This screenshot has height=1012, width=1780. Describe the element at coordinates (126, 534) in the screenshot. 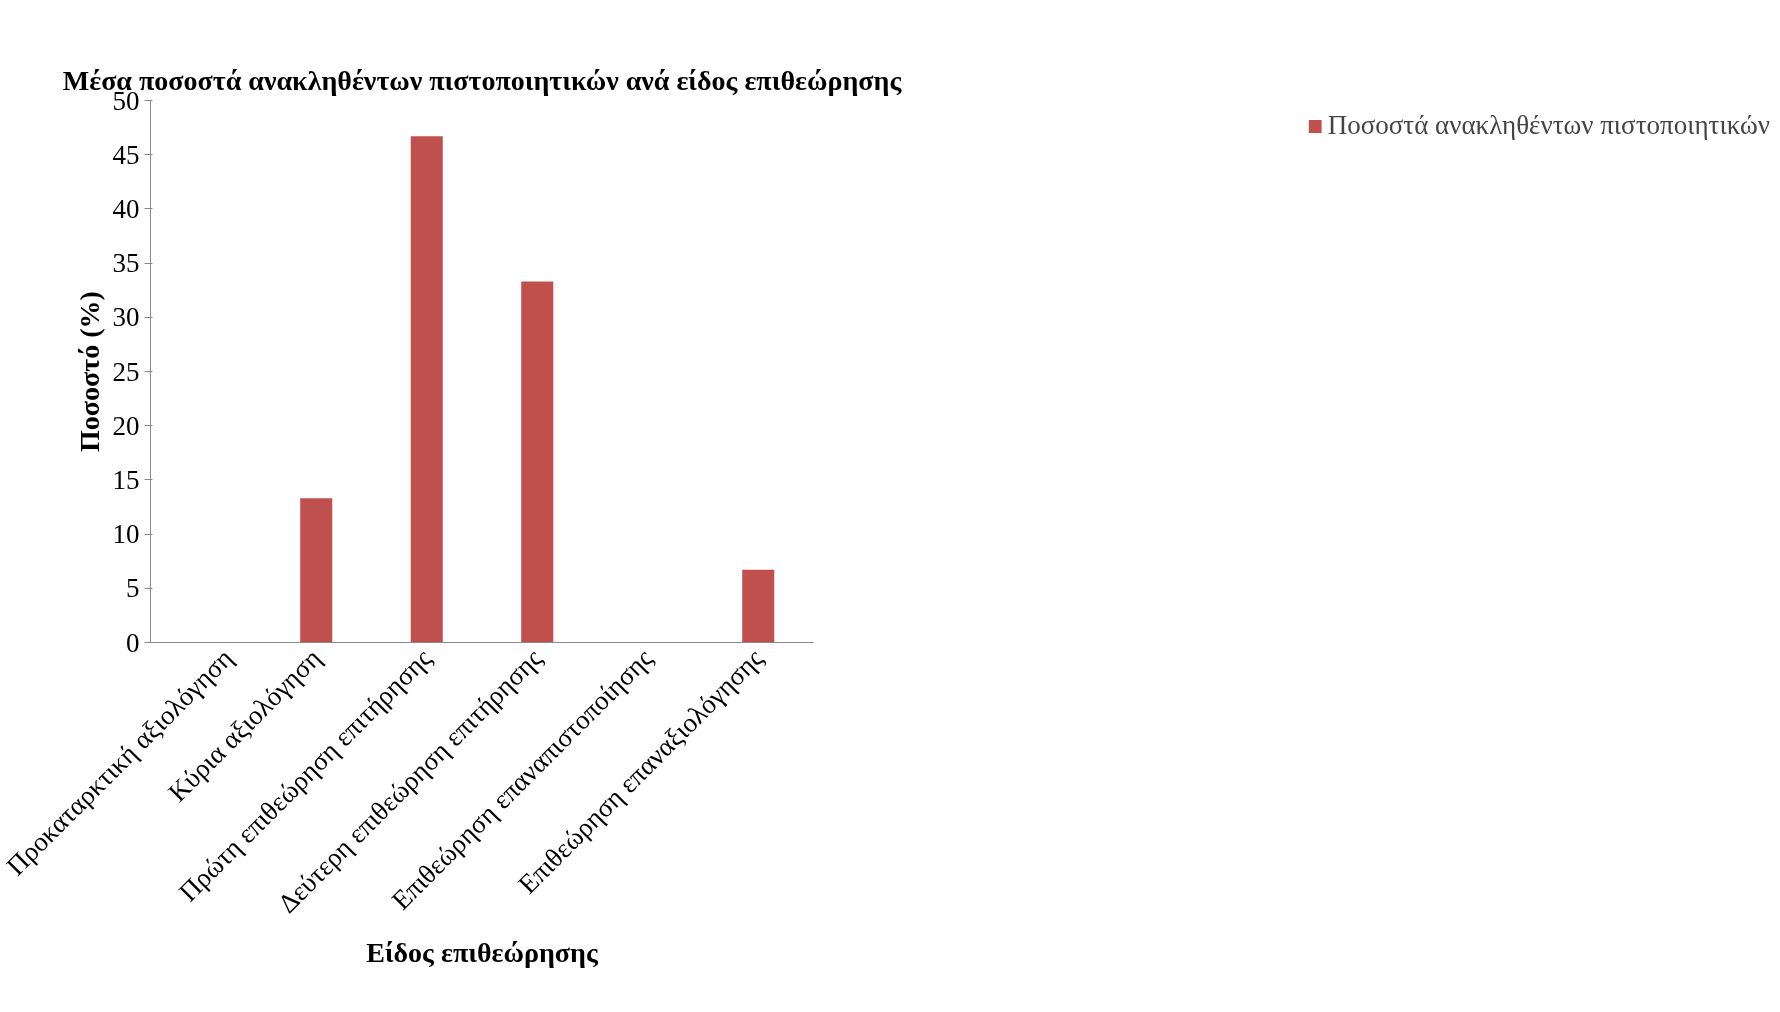

I see `y-tick-label: 10` at that location.